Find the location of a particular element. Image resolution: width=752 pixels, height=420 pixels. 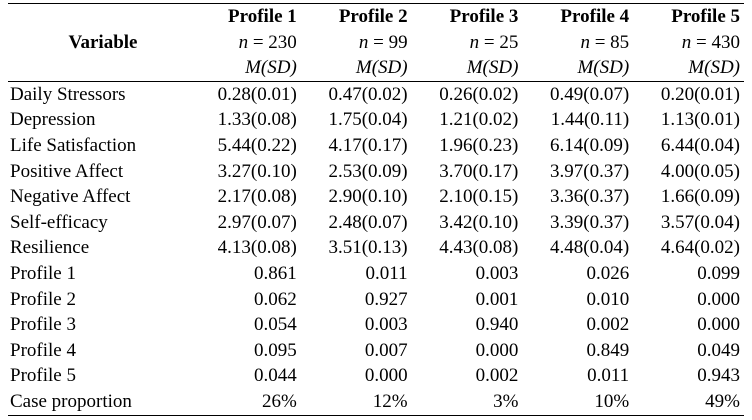

table-cell: 4.00(0.05) is located at coordinates (700, 171).